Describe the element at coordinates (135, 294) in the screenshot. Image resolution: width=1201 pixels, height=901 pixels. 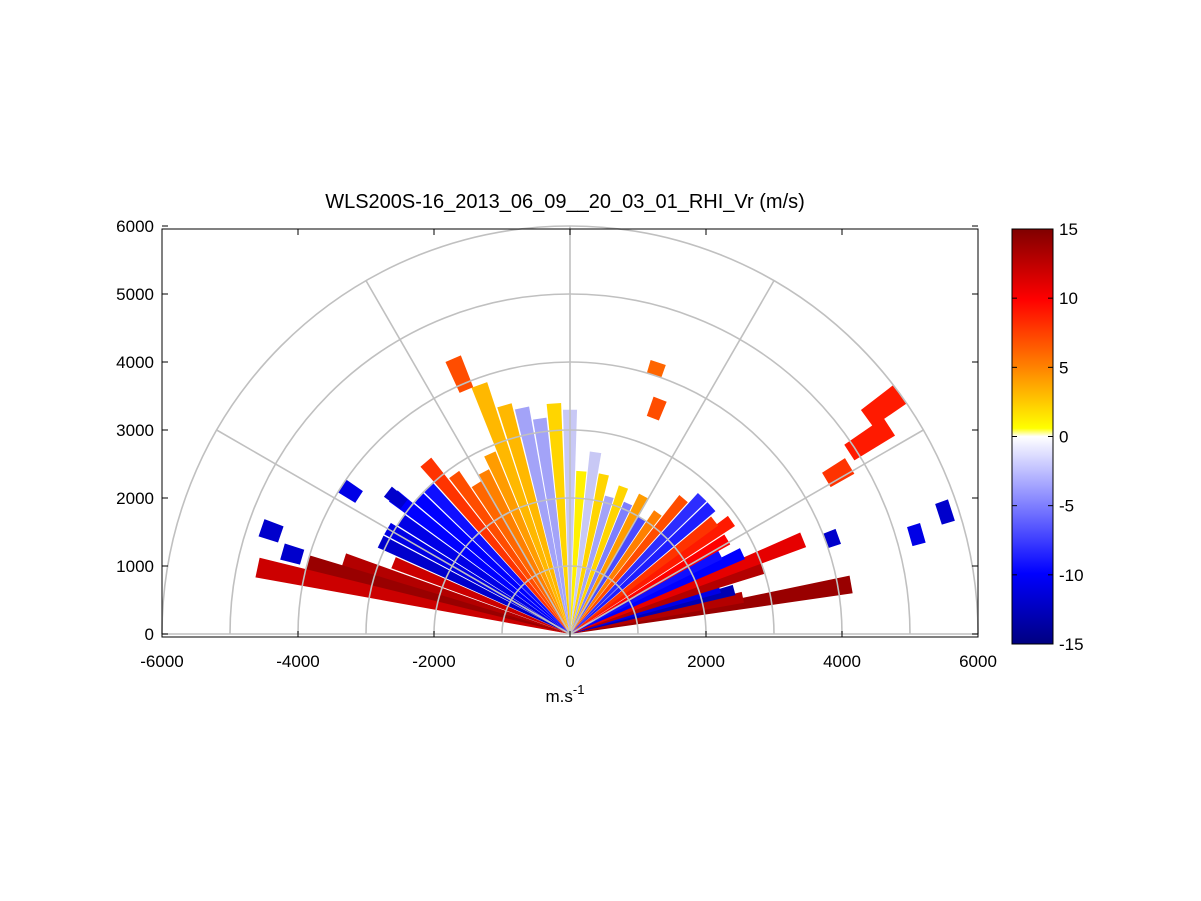
I see `y-tick-label: 5000` at that location.